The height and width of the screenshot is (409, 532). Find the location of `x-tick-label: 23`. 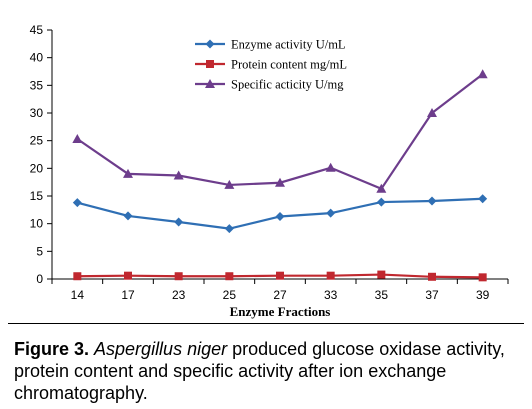

x-tick-label: 23 is located at coordinates (179, 295).